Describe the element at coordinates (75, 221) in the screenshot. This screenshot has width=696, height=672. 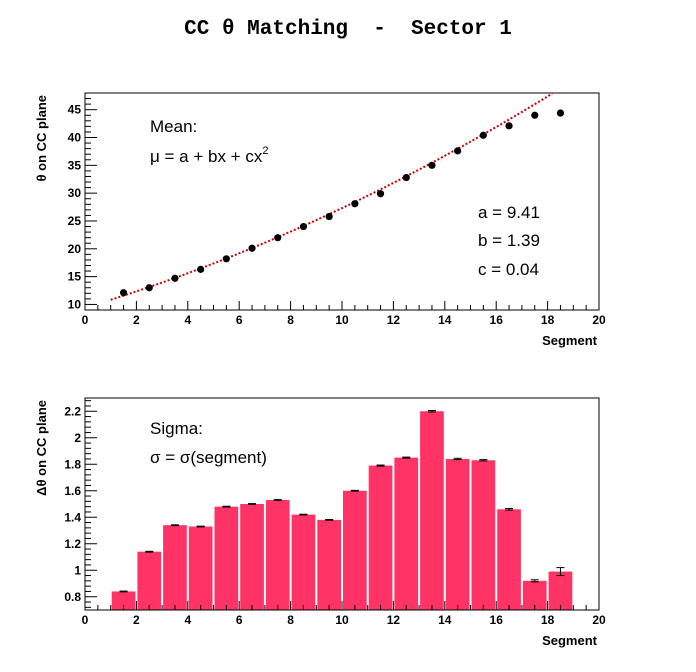
I see `y-tick-label: 25` at that location.